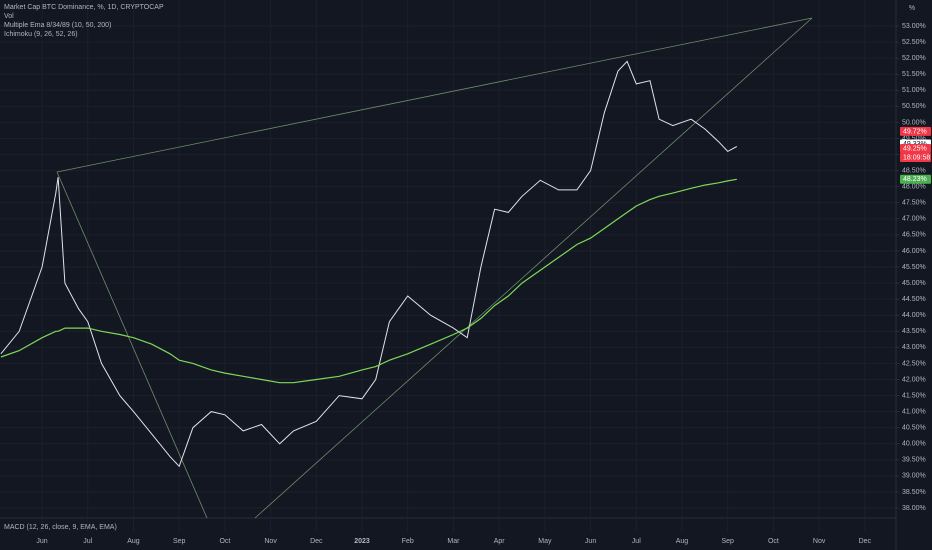 The height and width of the screenshot is (550, 932). What do you see at coordinates (914, 235) in the screenshot?
I see `y-tick-label: 46.50%` at bounding box center [914, 235].